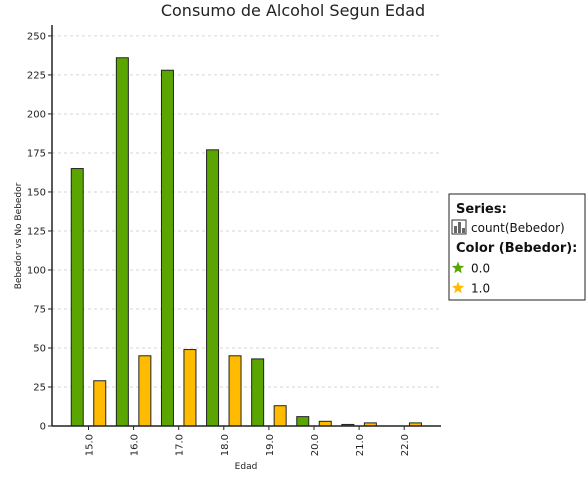 Image resolution: width=586 pixels, height=477 pixels. I want to click on legend-box, so click(517, 247).